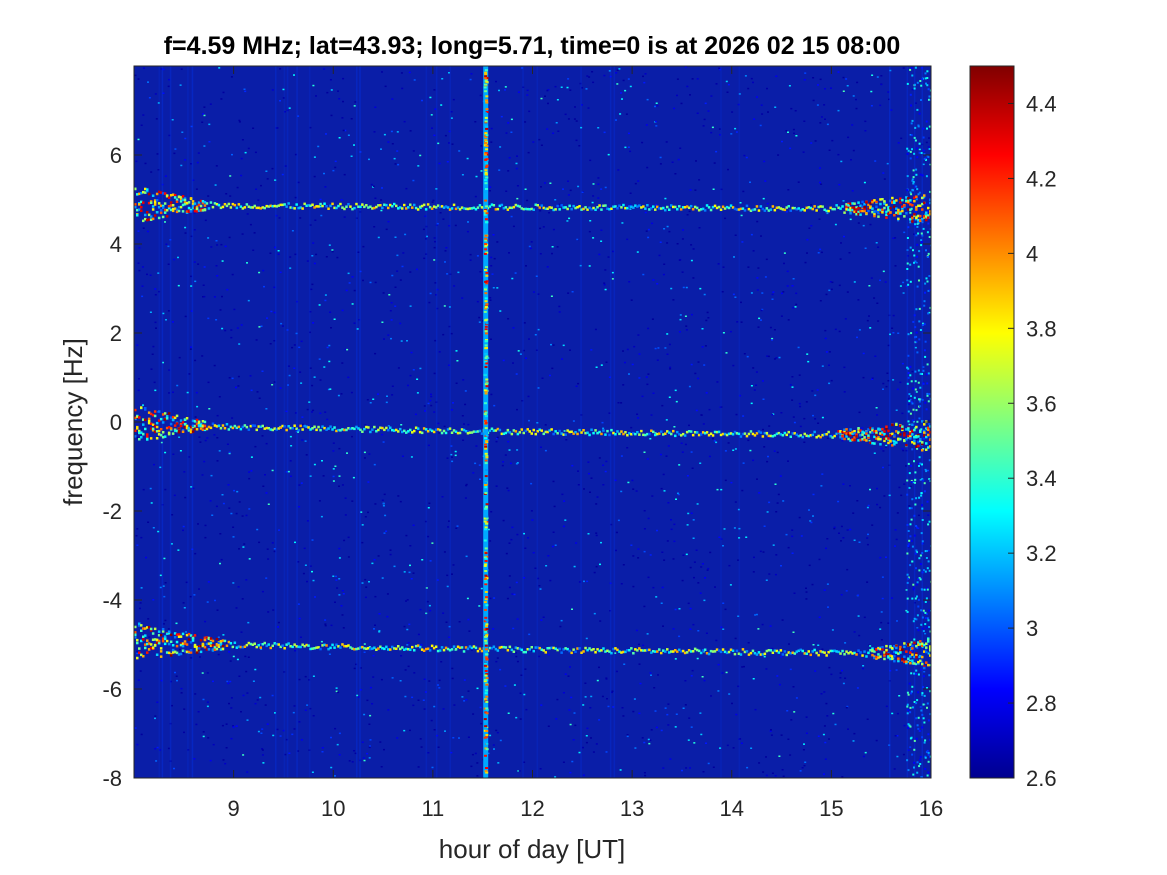  I want to click on colorbar-tick-label: 3.4, so click(1041, 478).